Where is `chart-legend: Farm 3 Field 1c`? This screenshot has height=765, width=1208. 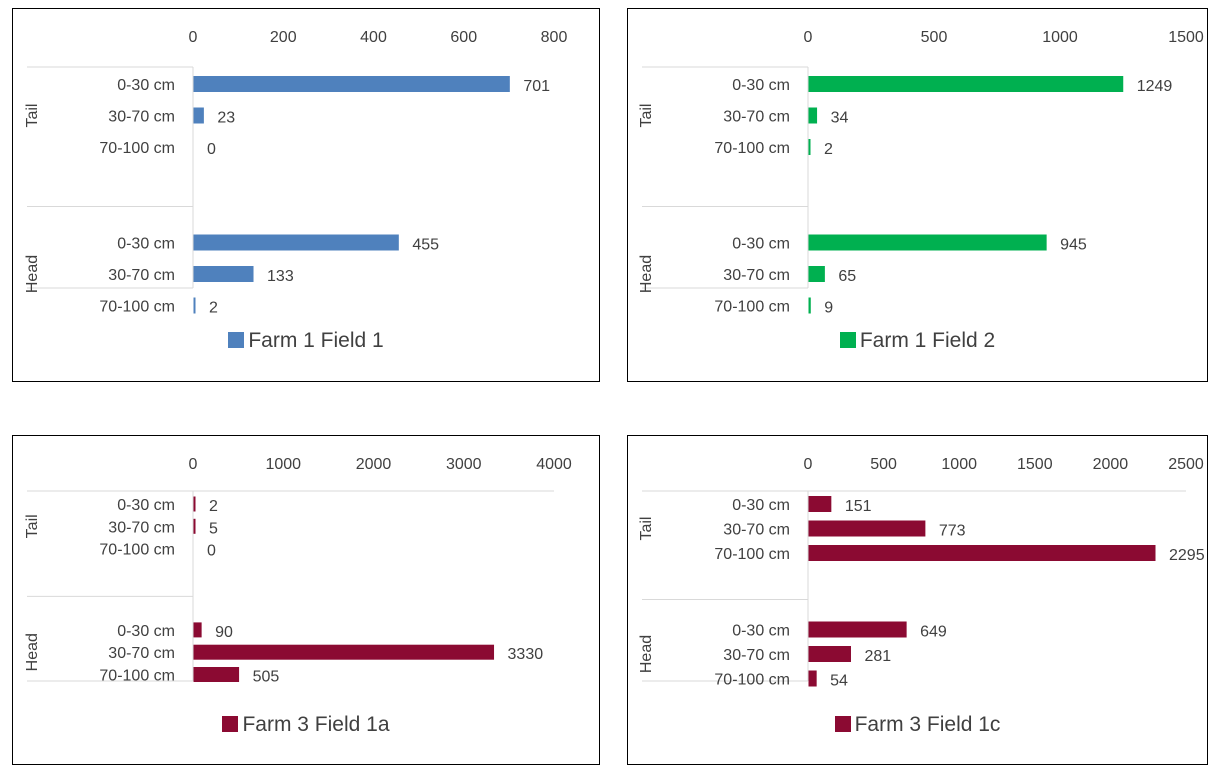
chart-legend: Farm 3 Field 1c is located at coordinates (917, 725).